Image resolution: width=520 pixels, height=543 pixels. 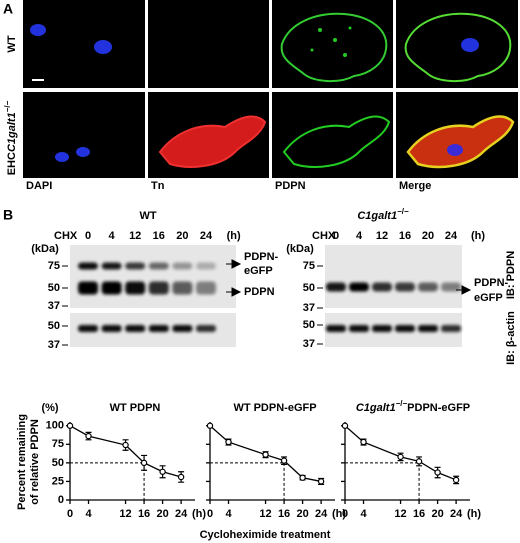 What do you see at coordinates (8, 9) in the screenshot?
I see `panel-label: A` at bounding box center [8, 9].